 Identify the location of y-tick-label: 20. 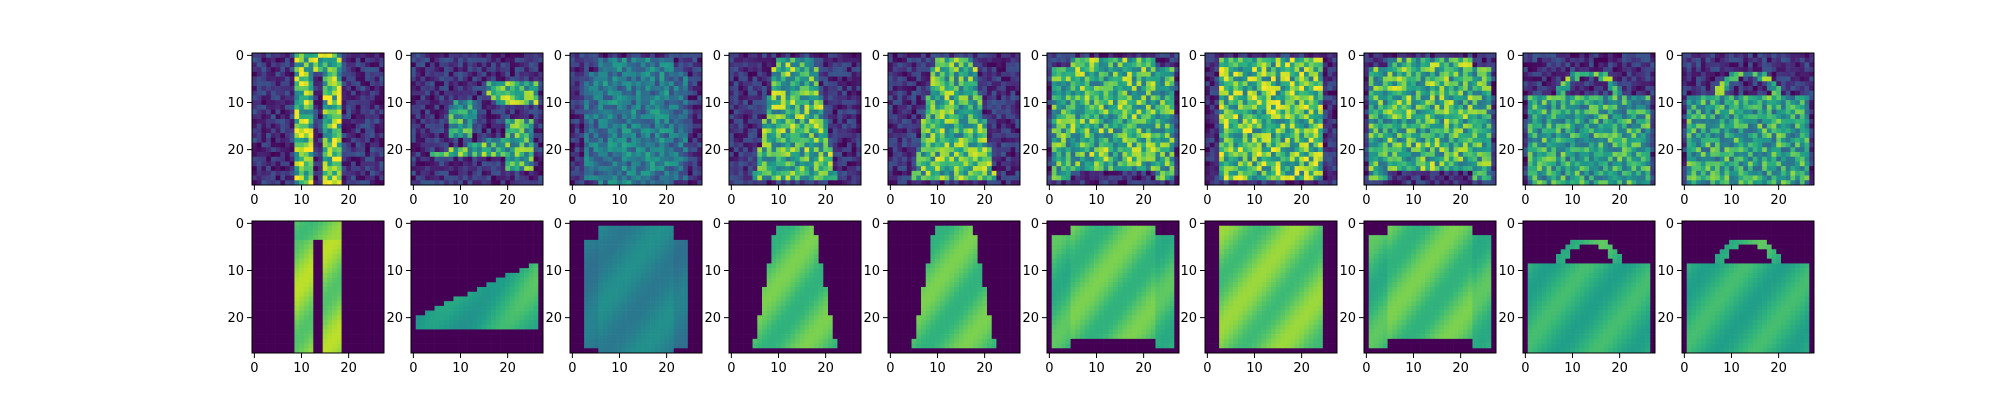
(553, 150).